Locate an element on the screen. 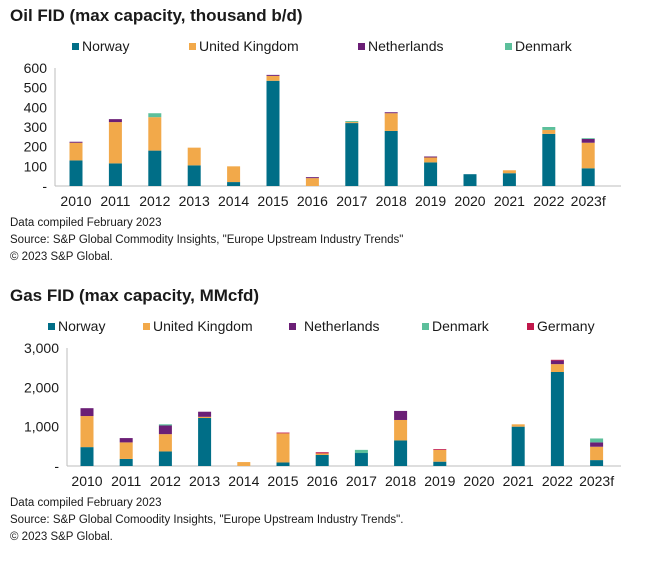  legend-item-netherlands: Netherlands is located at coordinates (334, 326).